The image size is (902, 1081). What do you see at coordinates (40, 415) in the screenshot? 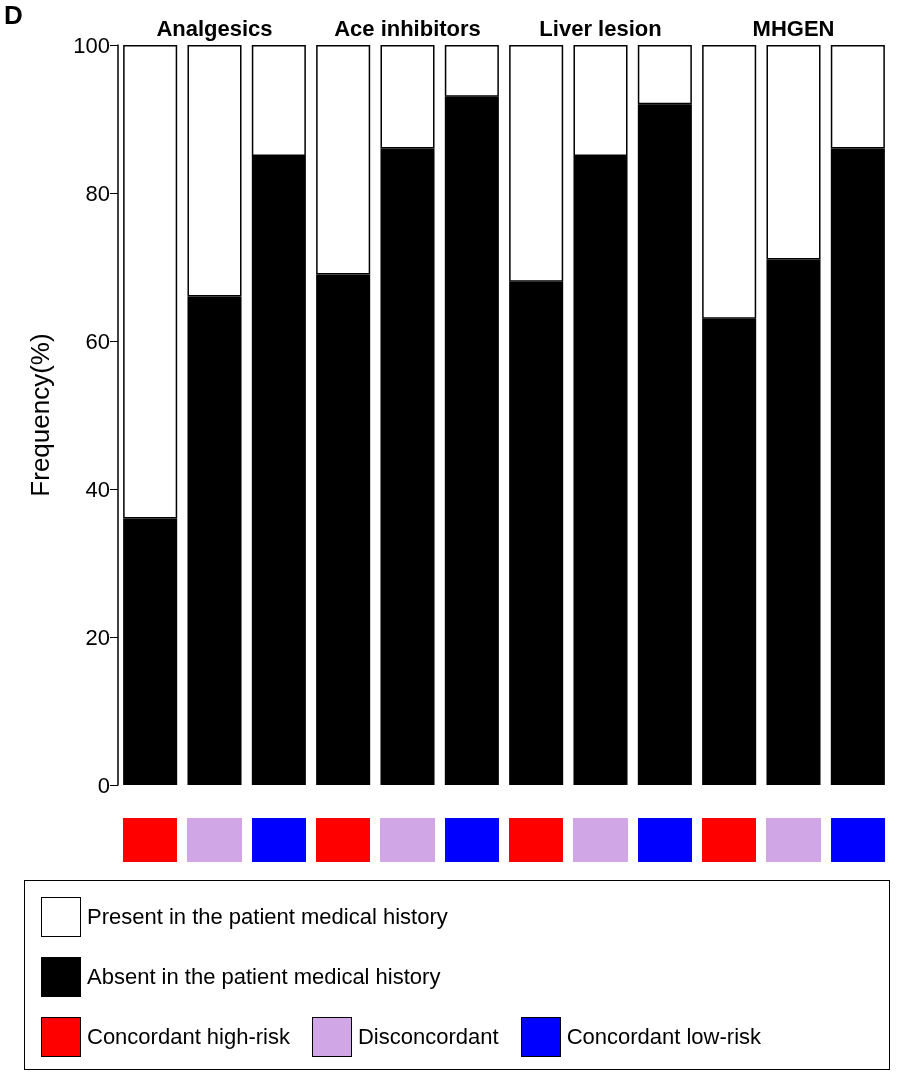
I see `y-axis-title: Frequency(%)` at bounding box center [40, 415].